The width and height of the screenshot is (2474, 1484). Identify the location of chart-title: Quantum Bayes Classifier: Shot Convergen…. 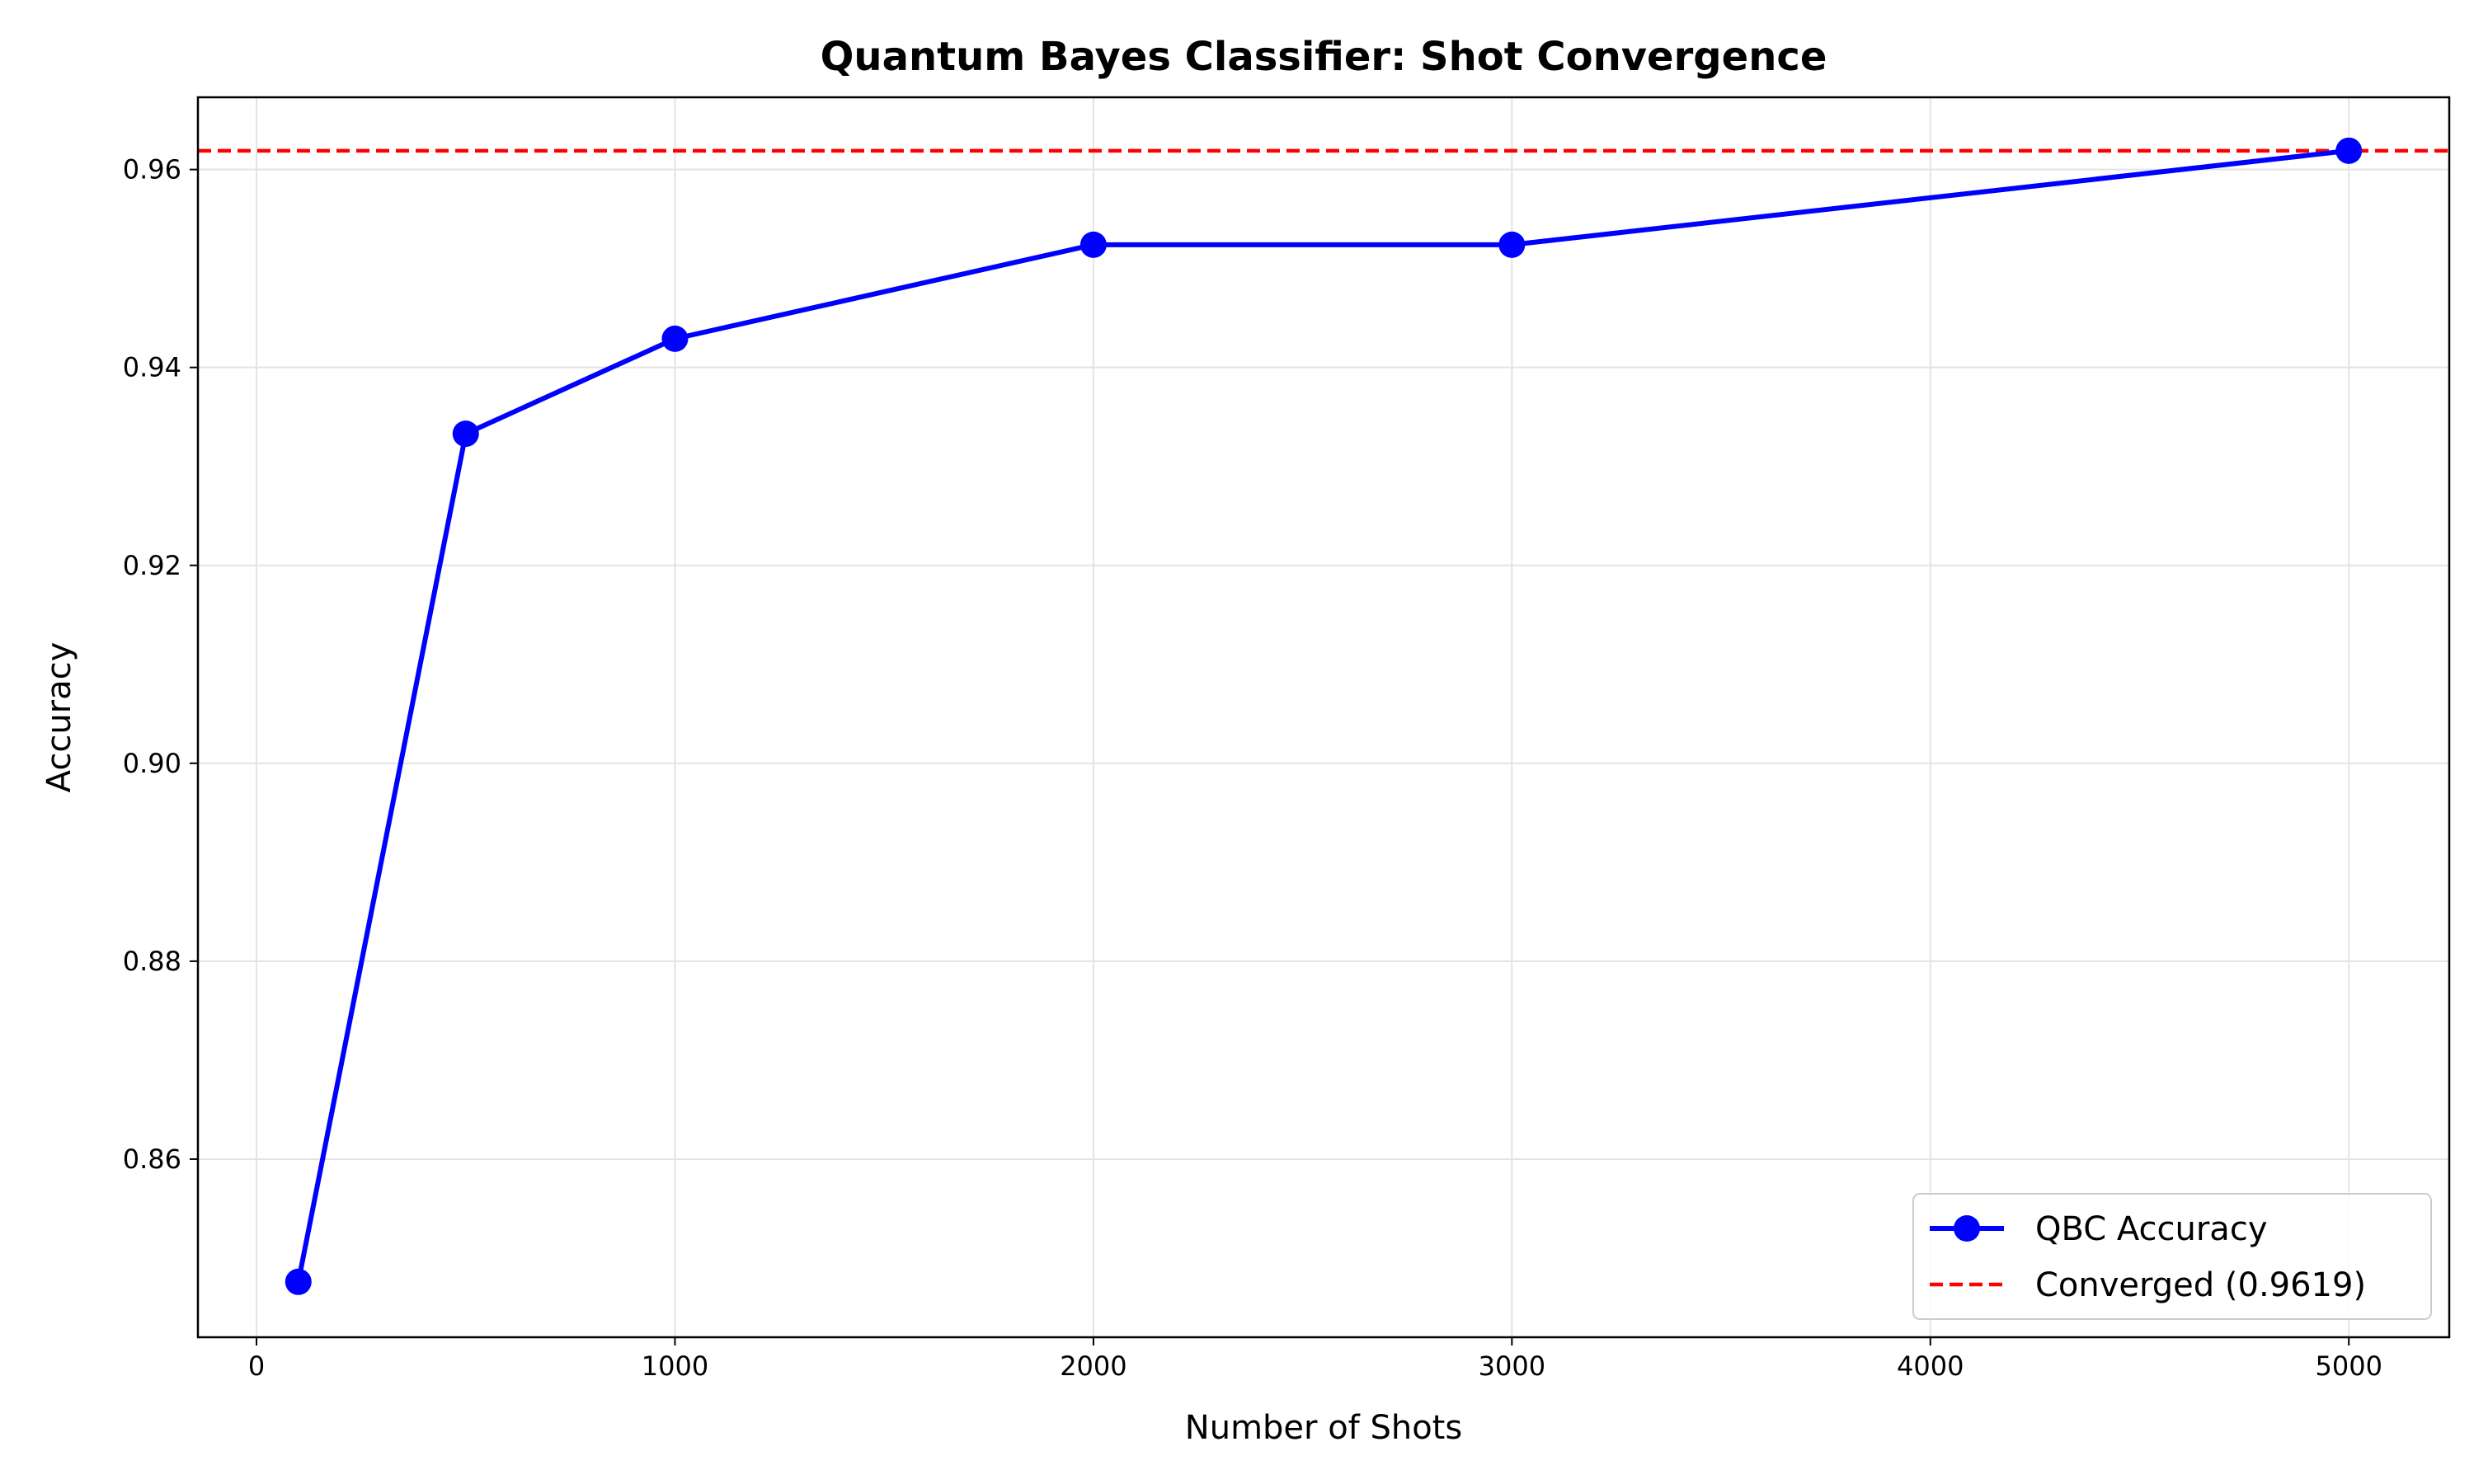
(1324, 57).